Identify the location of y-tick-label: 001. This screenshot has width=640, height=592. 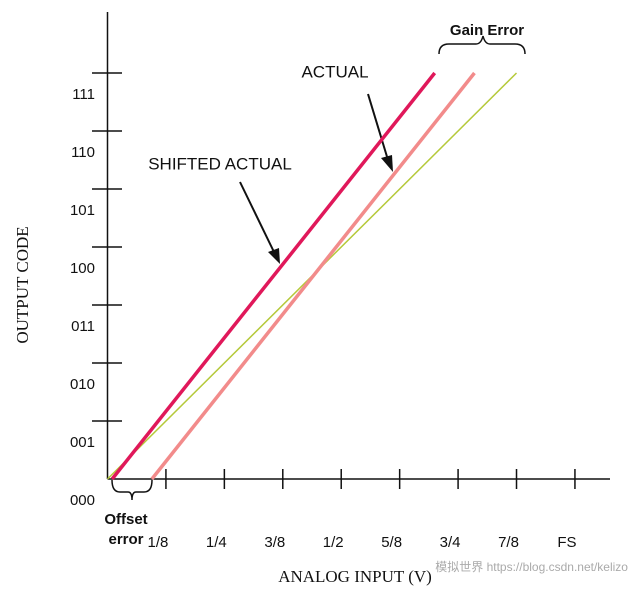
(82, 442).